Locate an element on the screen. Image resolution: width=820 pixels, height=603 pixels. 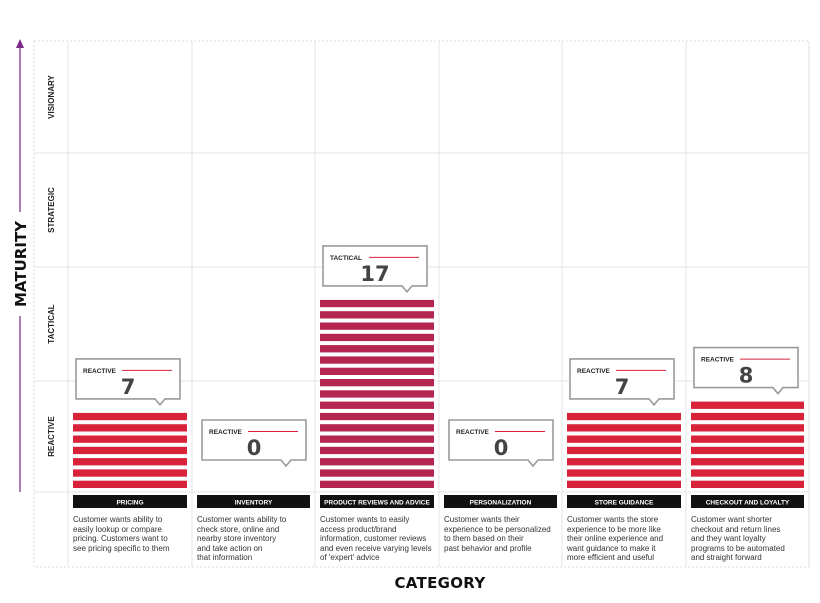
category-label: PERSONALIZATION is located at coordinates (500, 501).